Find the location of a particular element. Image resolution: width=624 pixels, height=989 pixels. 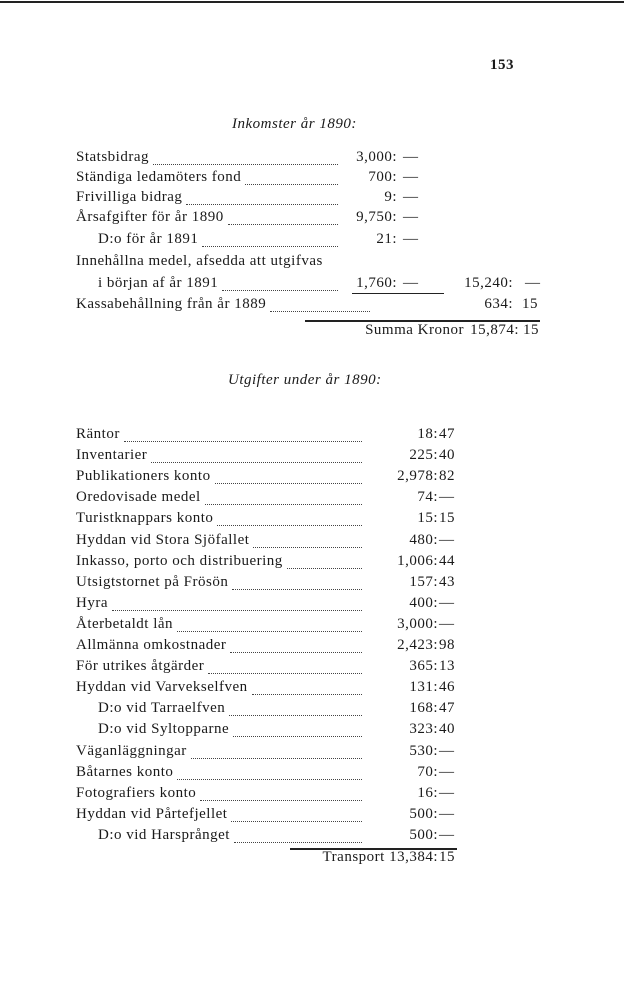

expense-row: För utrikes åtgärder is located at coordinates (220, 668).